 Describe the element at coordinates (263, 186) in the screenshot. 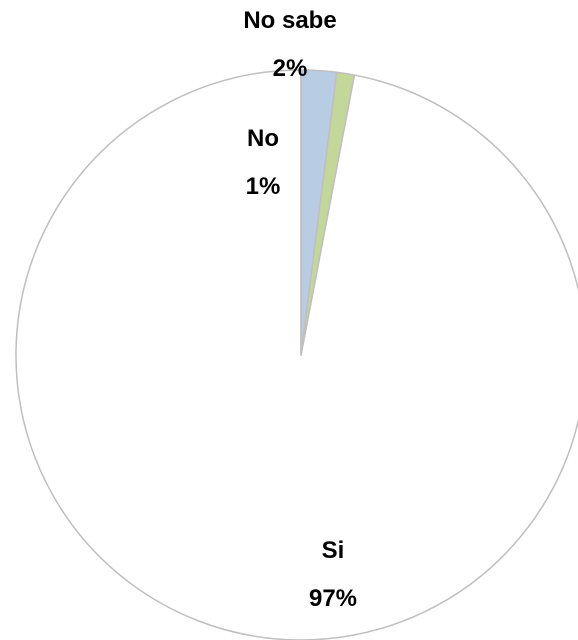

I see `slice-value-label-no: 1%` at that location.